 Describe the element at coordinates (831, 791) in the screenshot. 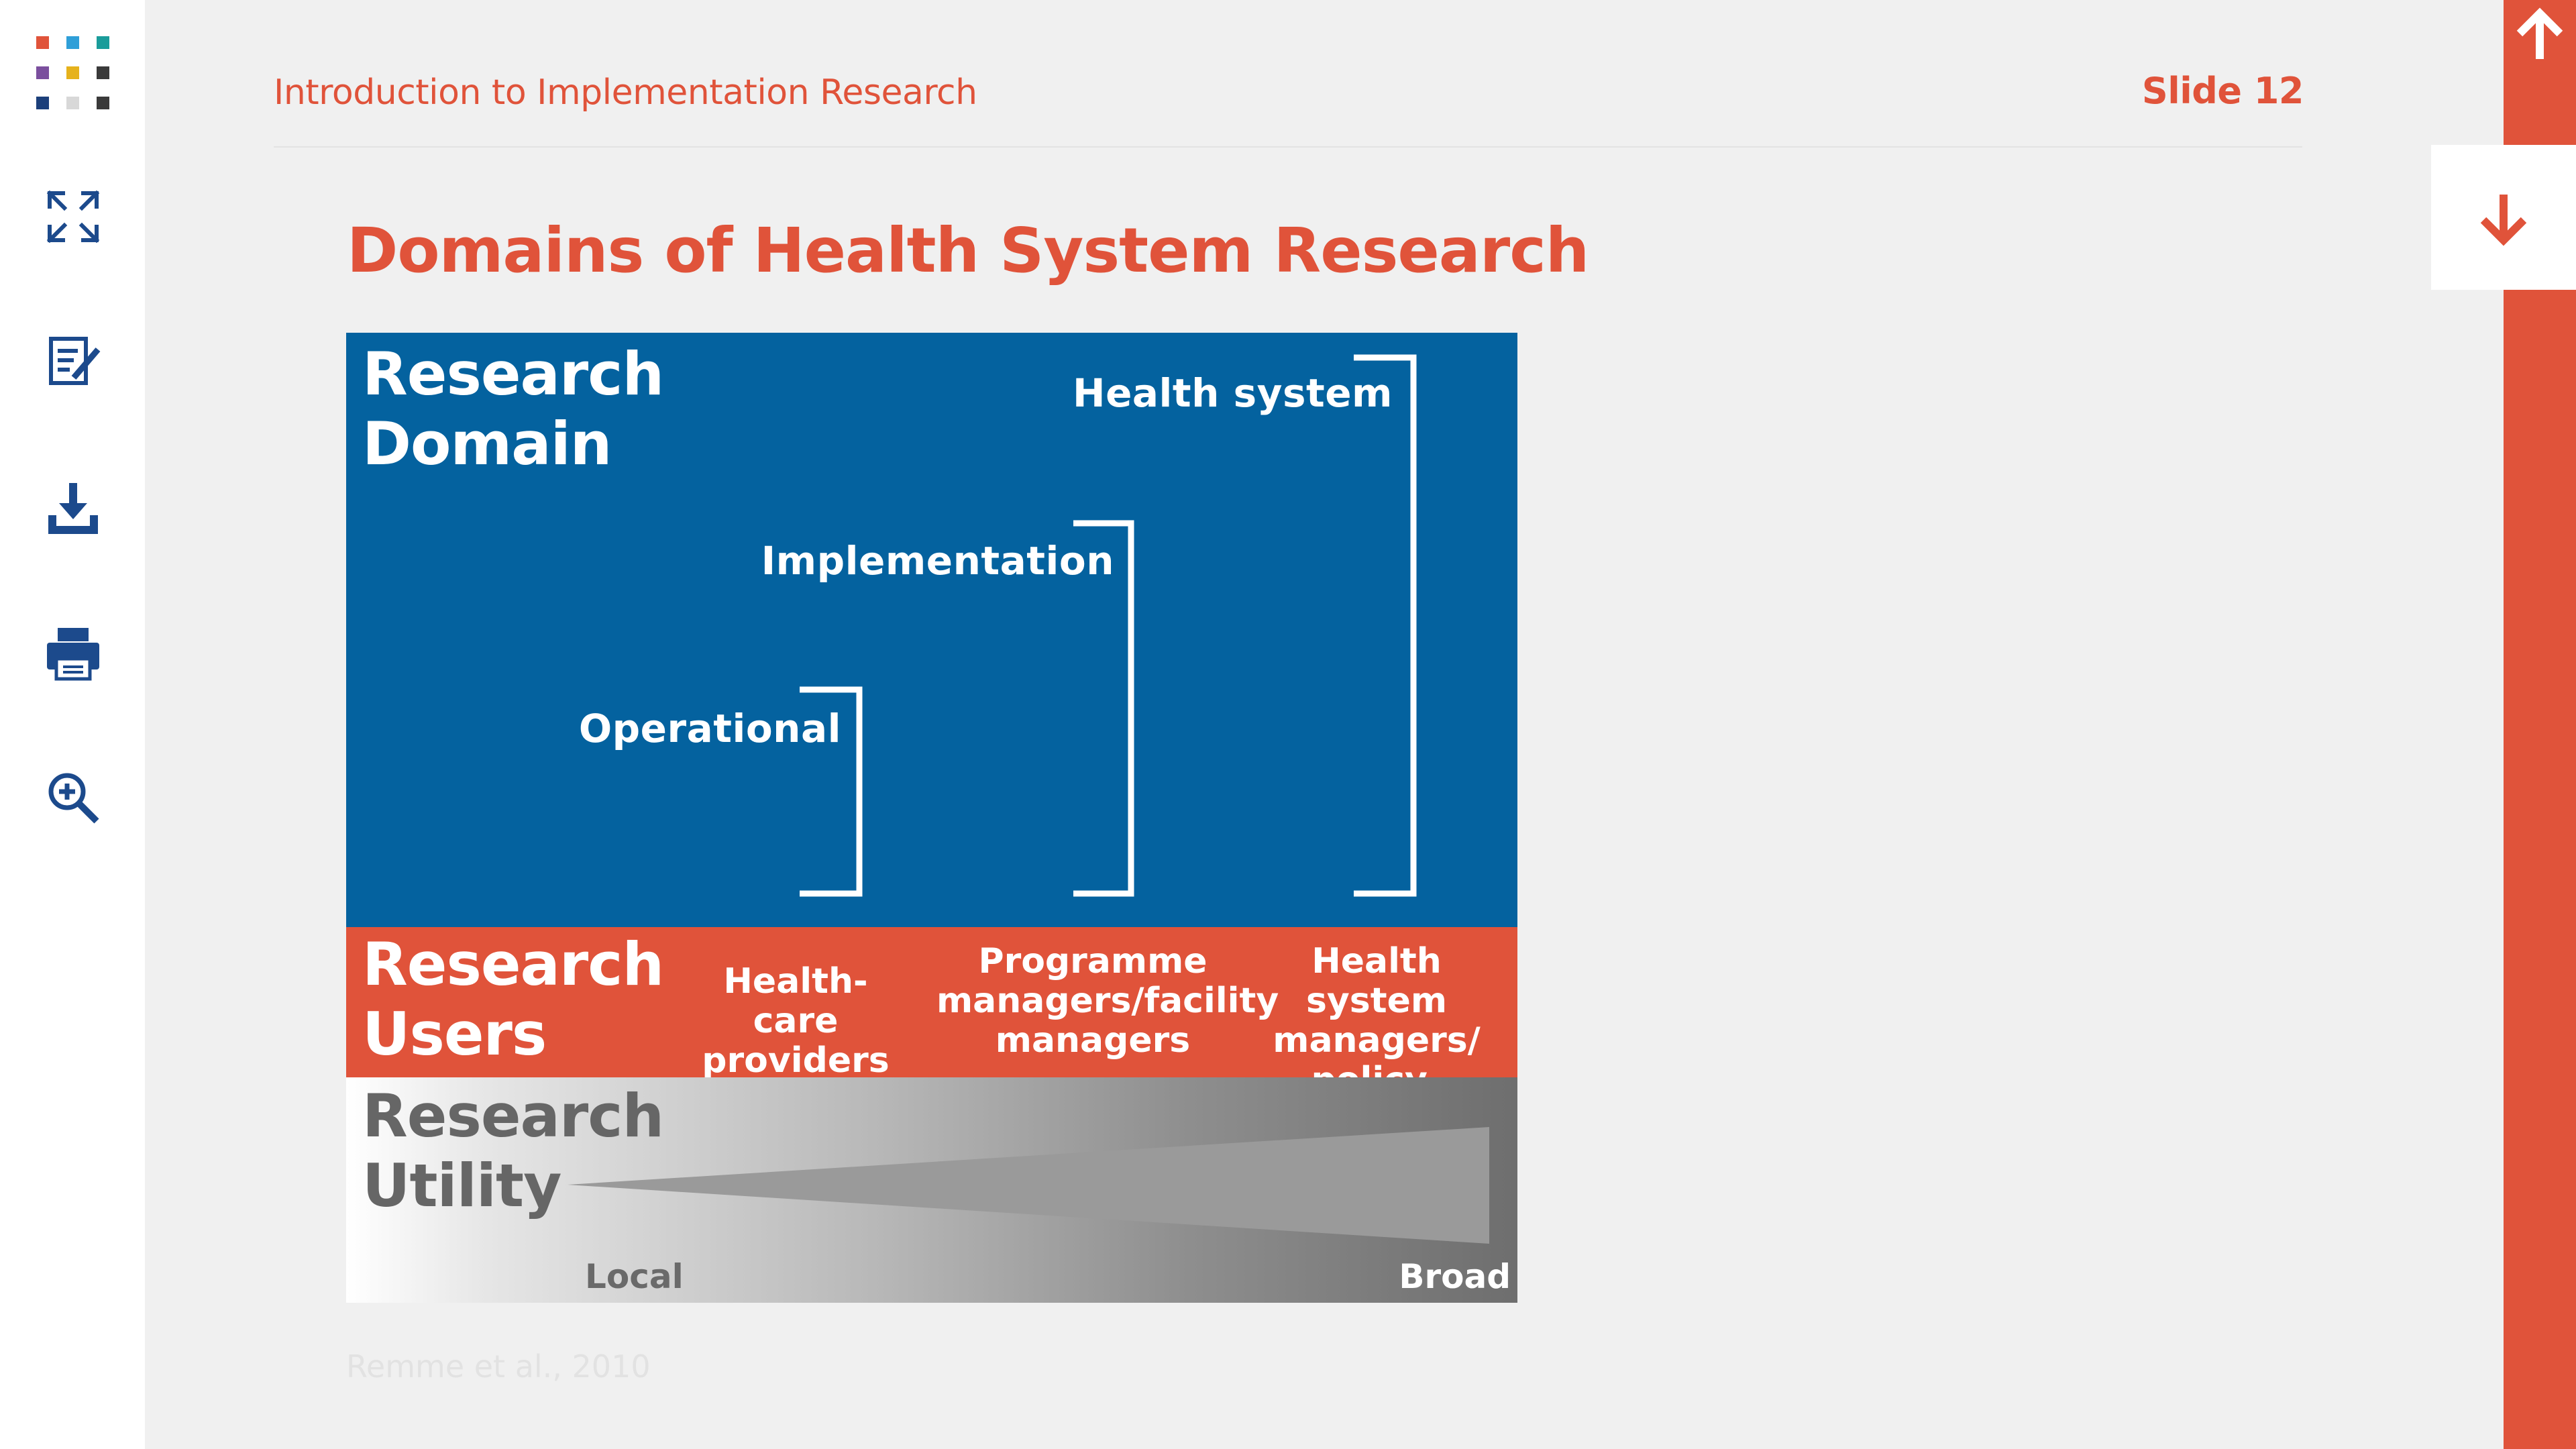

I see `operational-bracket` at that location.